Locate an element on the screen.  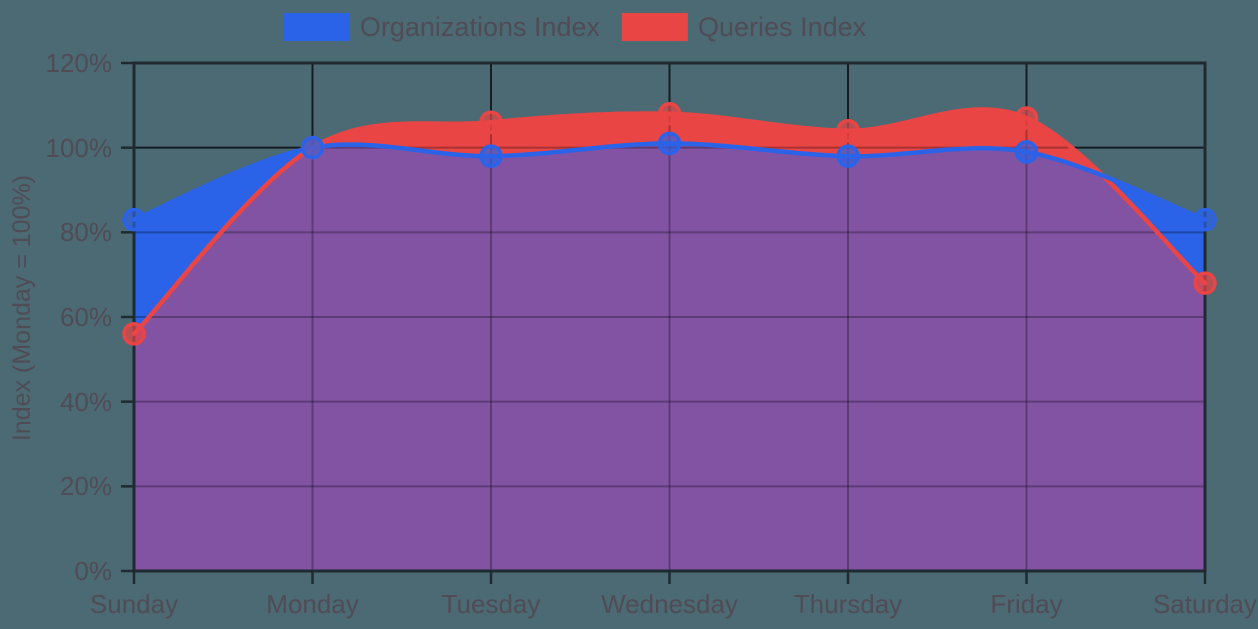
y-tick-label: 60% is located at coordinates (85, 317).